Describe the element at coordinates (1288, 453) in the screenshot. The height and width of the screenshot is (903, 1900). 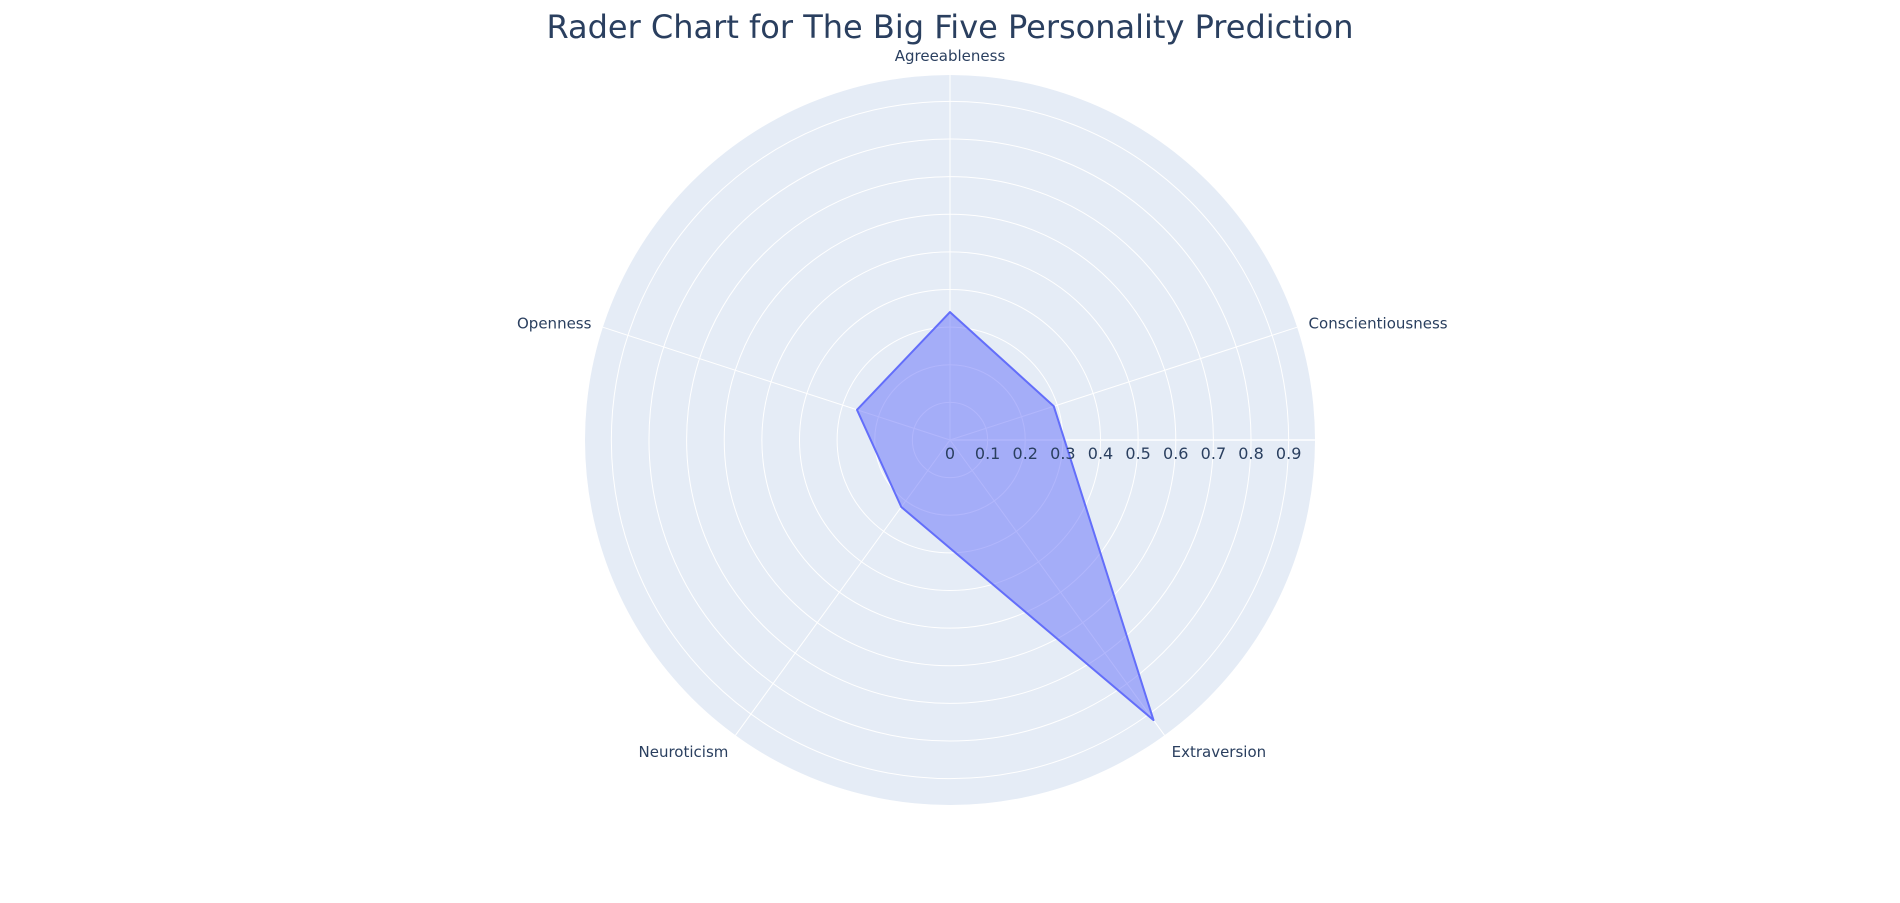
I see `radial-tick-label: 0.9` at that location.